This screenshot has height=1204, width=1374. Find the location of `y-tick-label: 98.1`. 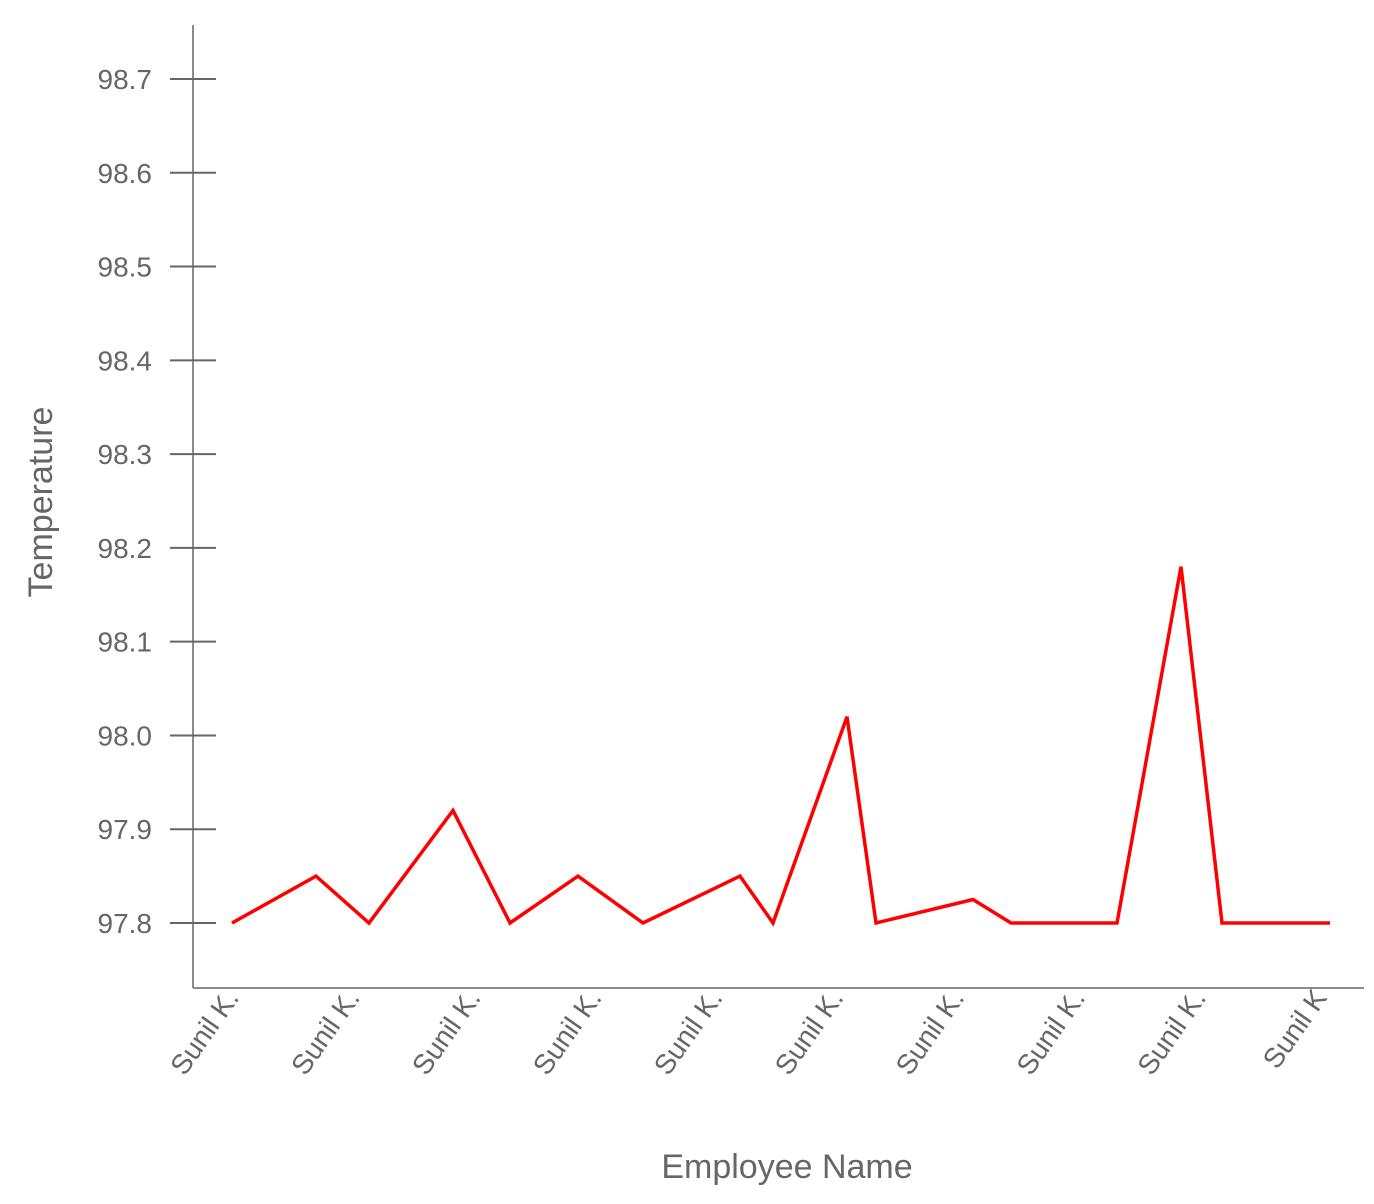

y-tick-label: 98.1 is located at coordinates (125, 642).